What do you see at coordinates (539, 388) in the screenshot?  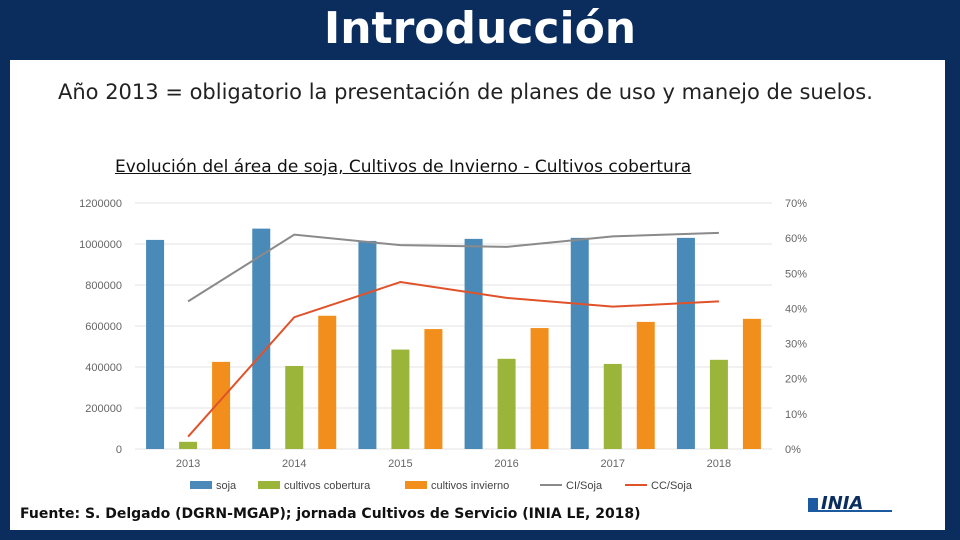 I see `bar-cultivos-invierno-2016` at bounding box center [539, 388].